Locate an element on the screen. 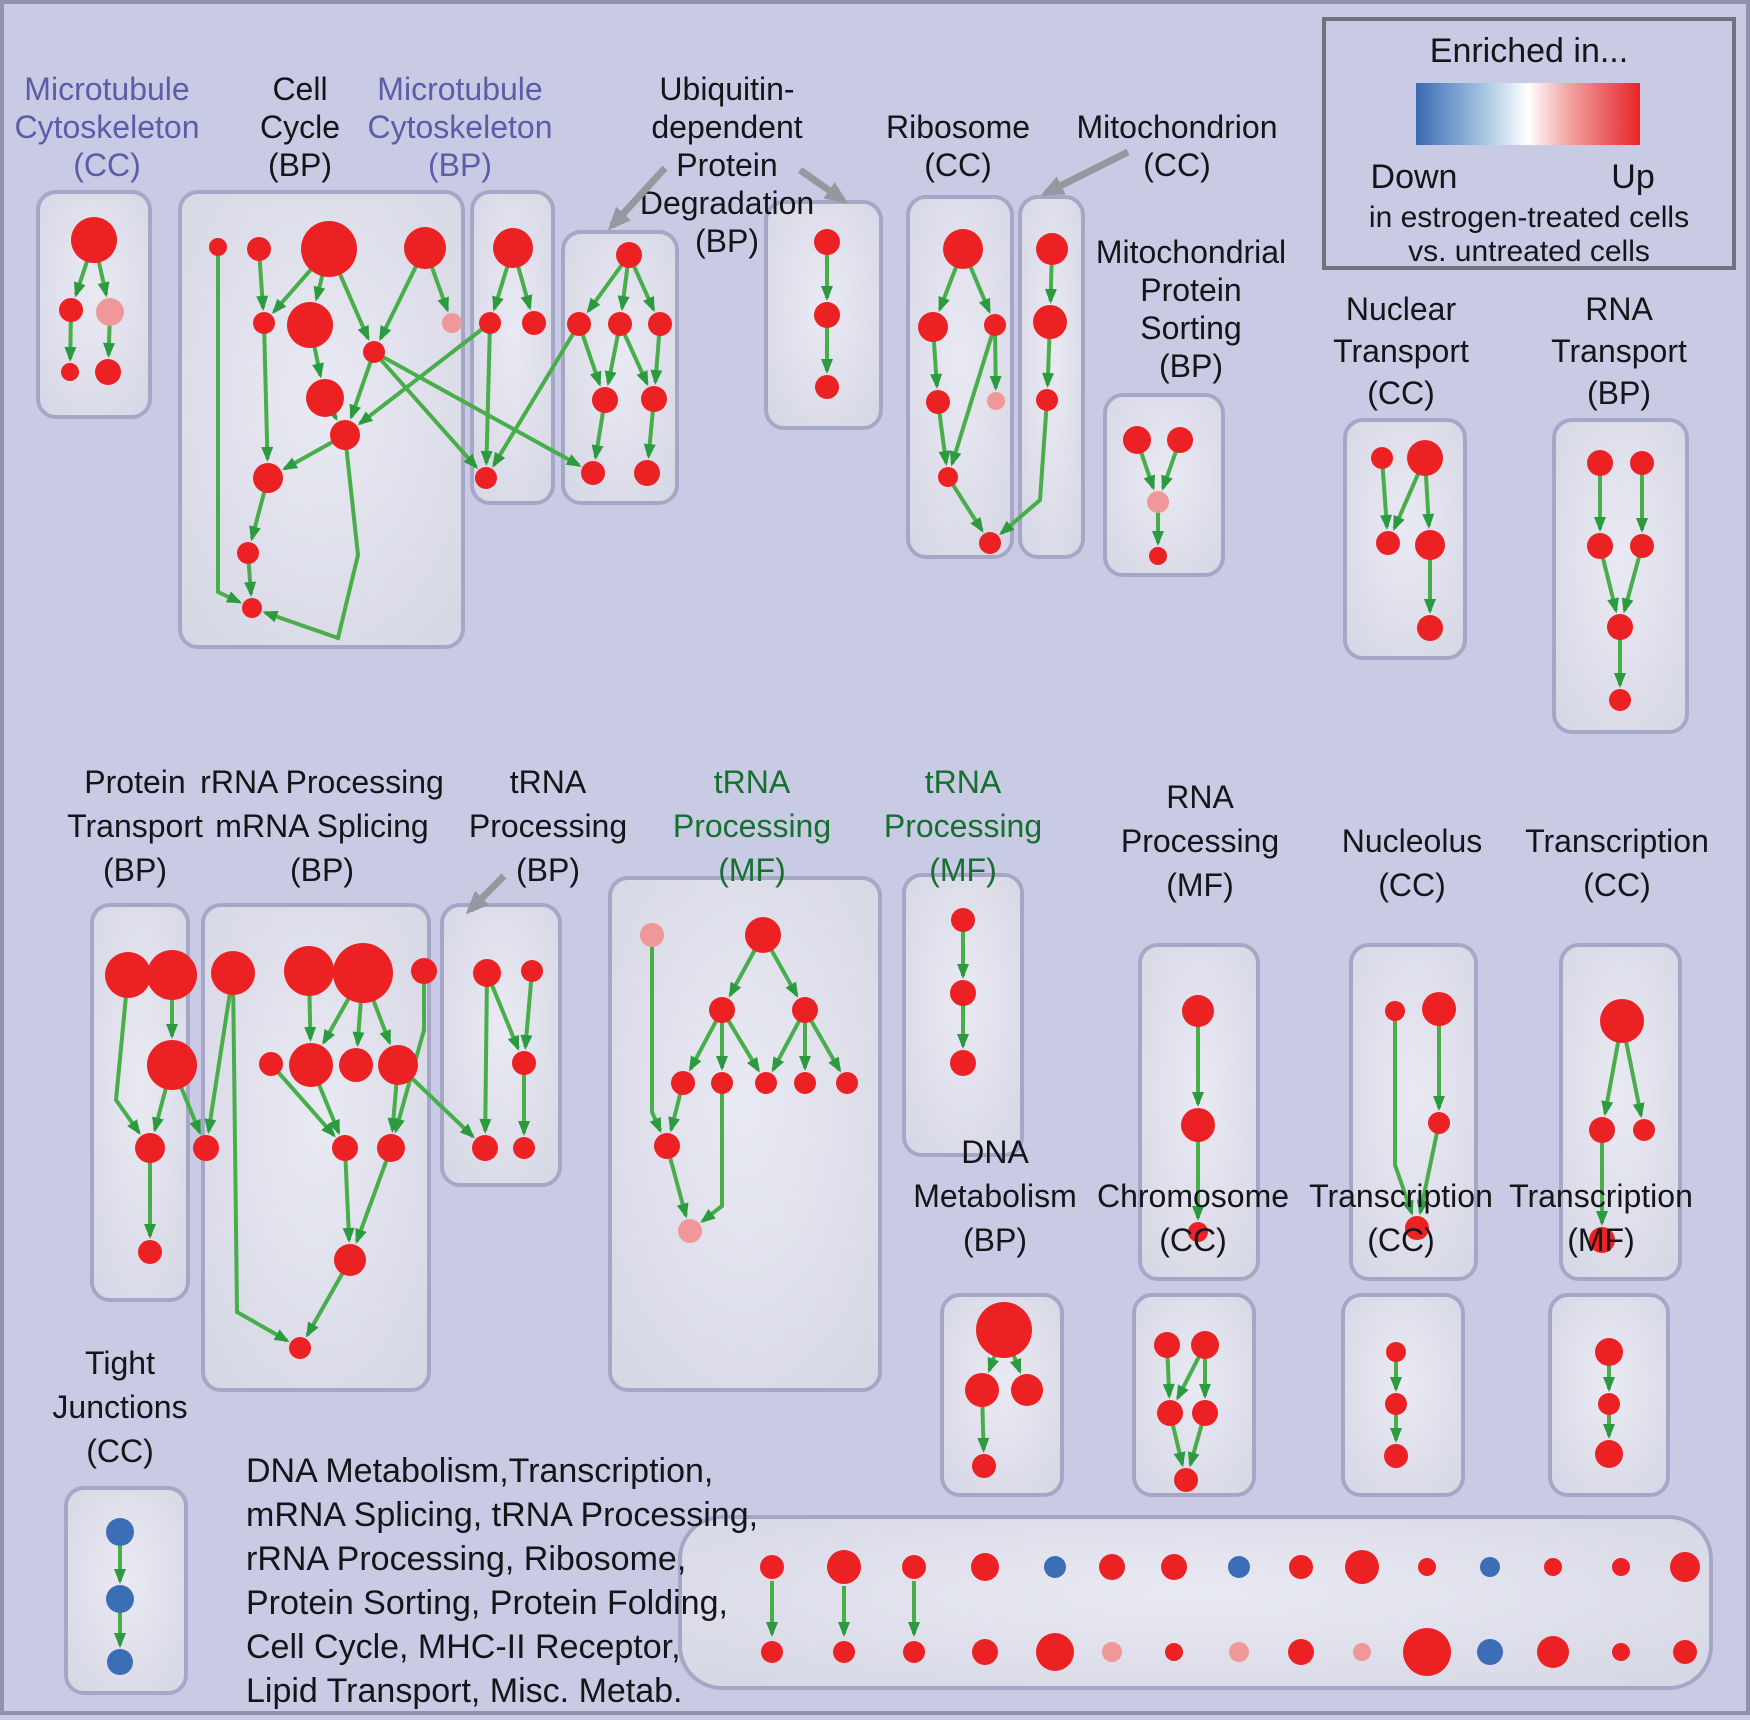 The image size is (1750, 1720). cluster-label-mitochondrion-cc: (CC) is located at coordinates (1177, 165).